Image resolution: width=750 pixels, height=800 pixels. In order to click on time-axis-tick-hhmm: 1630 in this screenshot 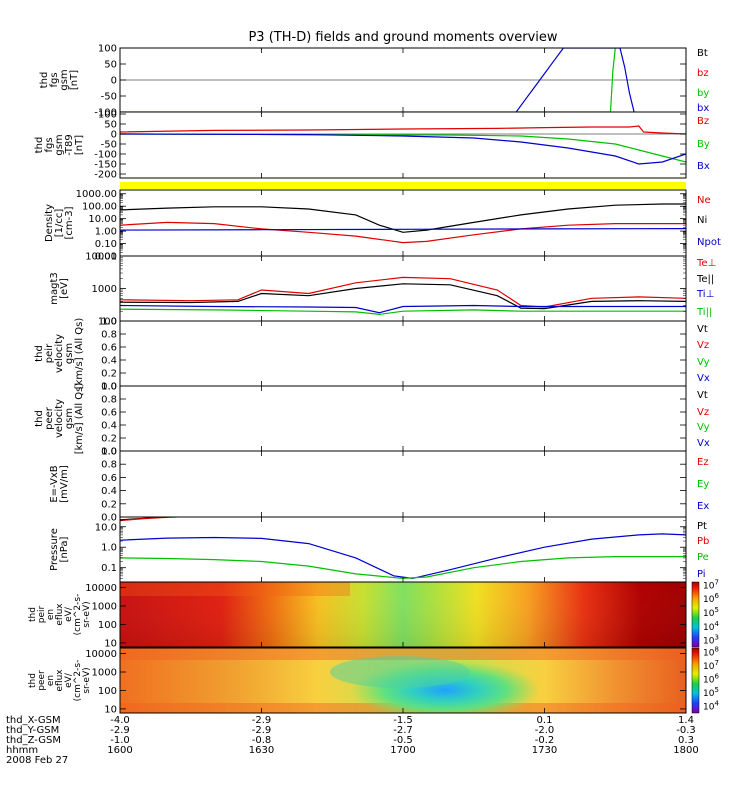, I will do `click(261, 750)`.